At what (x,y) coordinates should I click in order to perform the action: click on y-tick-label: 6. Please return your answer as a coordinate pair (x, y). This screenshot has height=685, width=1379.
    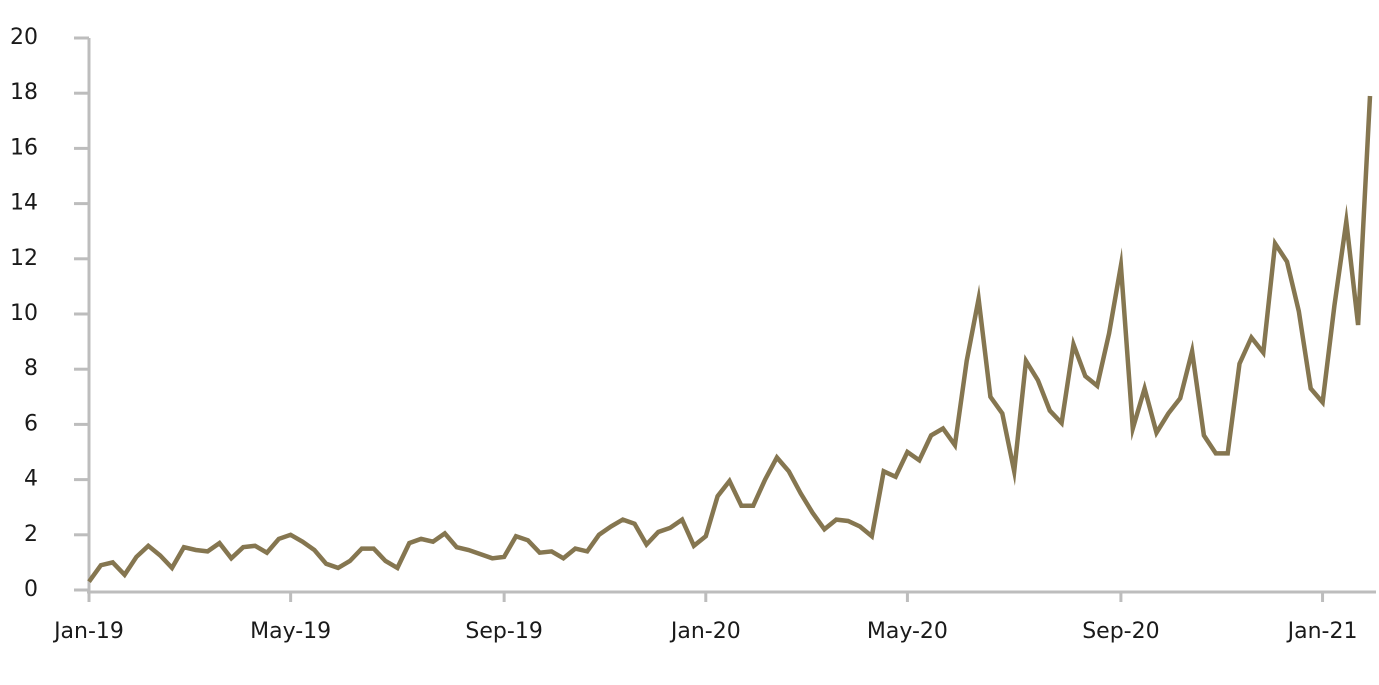
    Looking at the image, I should click on (31, 423).